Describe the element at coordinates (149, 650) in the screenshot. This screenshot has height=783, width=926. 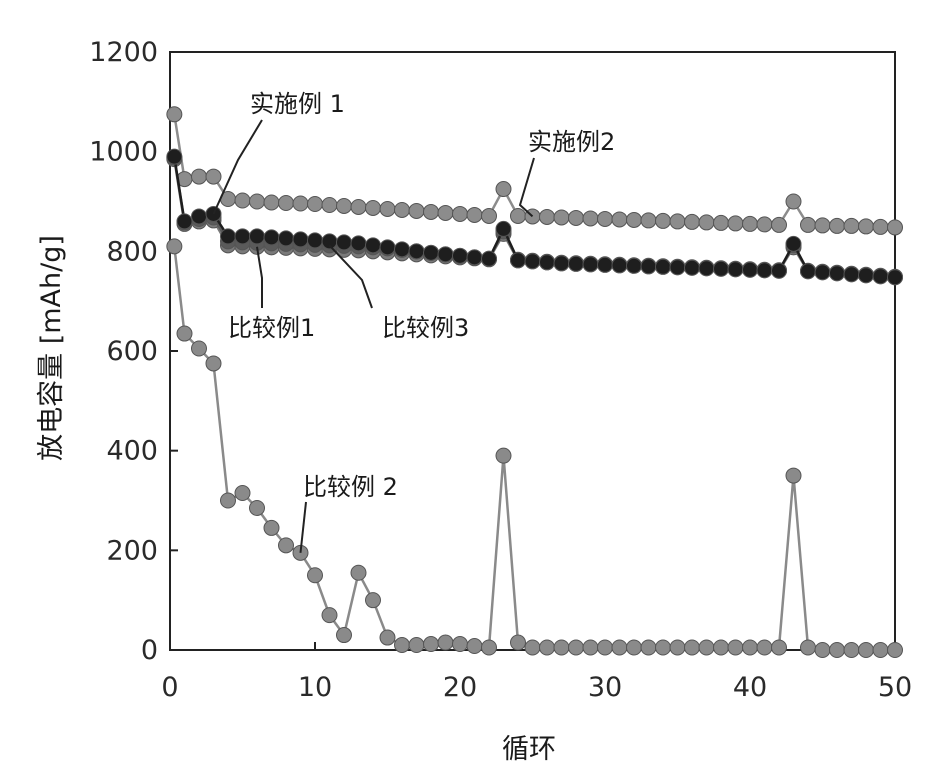
I see `y-tick-label: 0` at that location.